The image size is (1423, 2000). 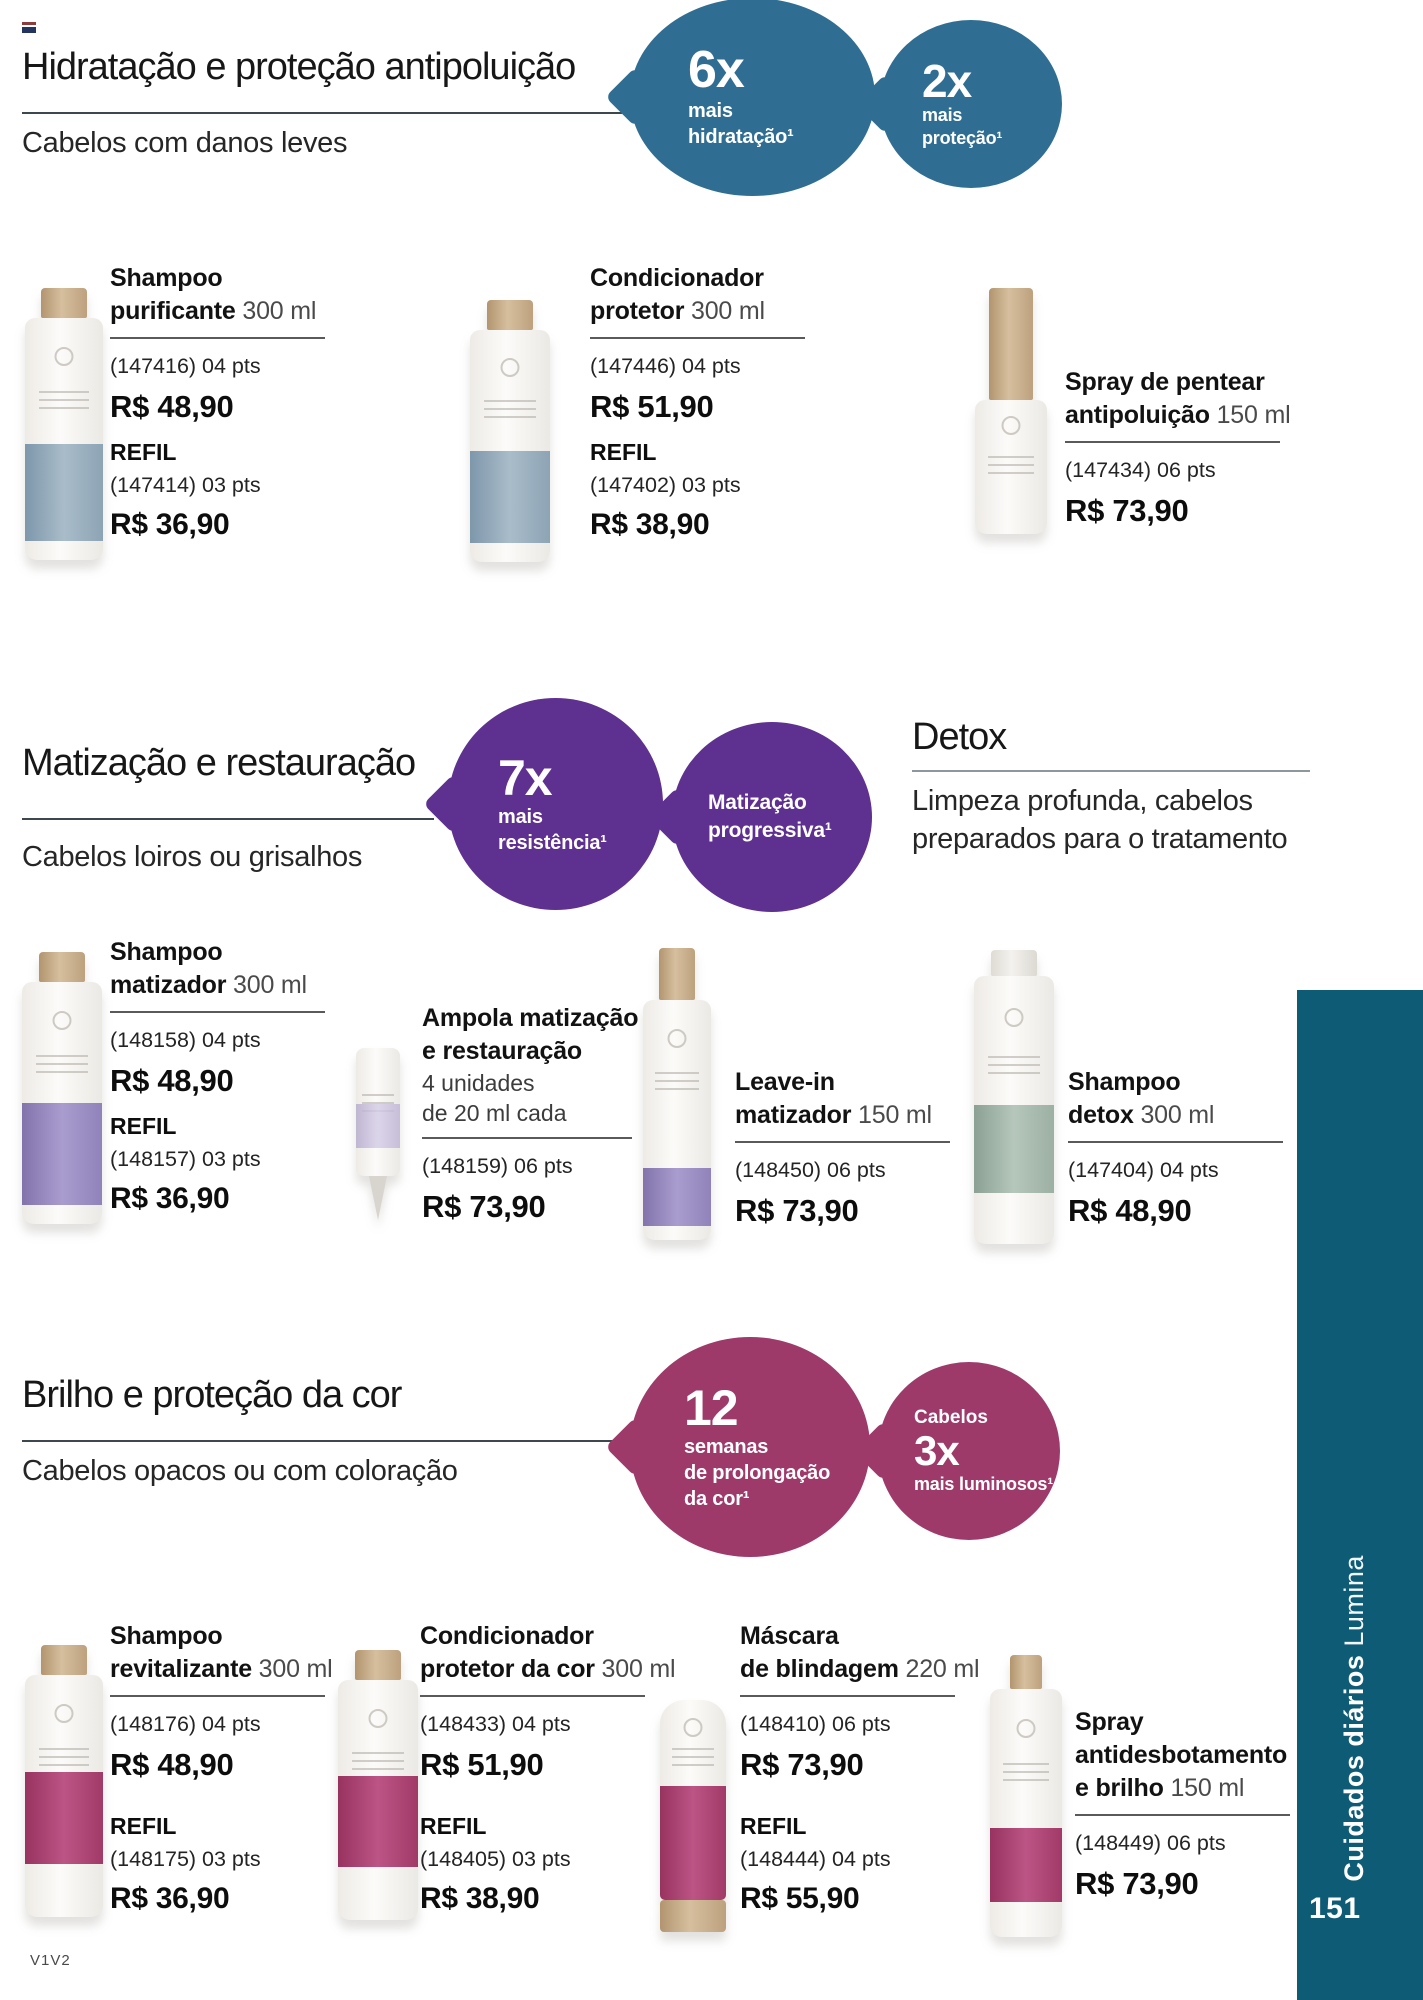 What do you see at coordinates (637, 311) in the screenshot?
I see `product-name: protetor` at bounding box center [637, 311].